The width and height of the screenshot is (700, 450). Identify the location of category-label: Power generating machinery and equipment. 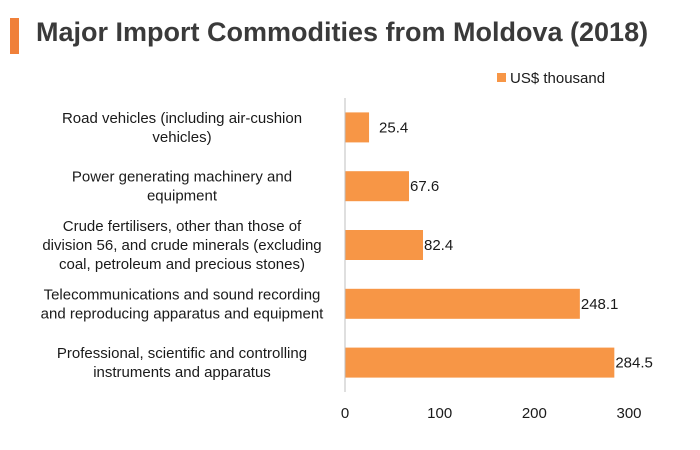
(182, 187).